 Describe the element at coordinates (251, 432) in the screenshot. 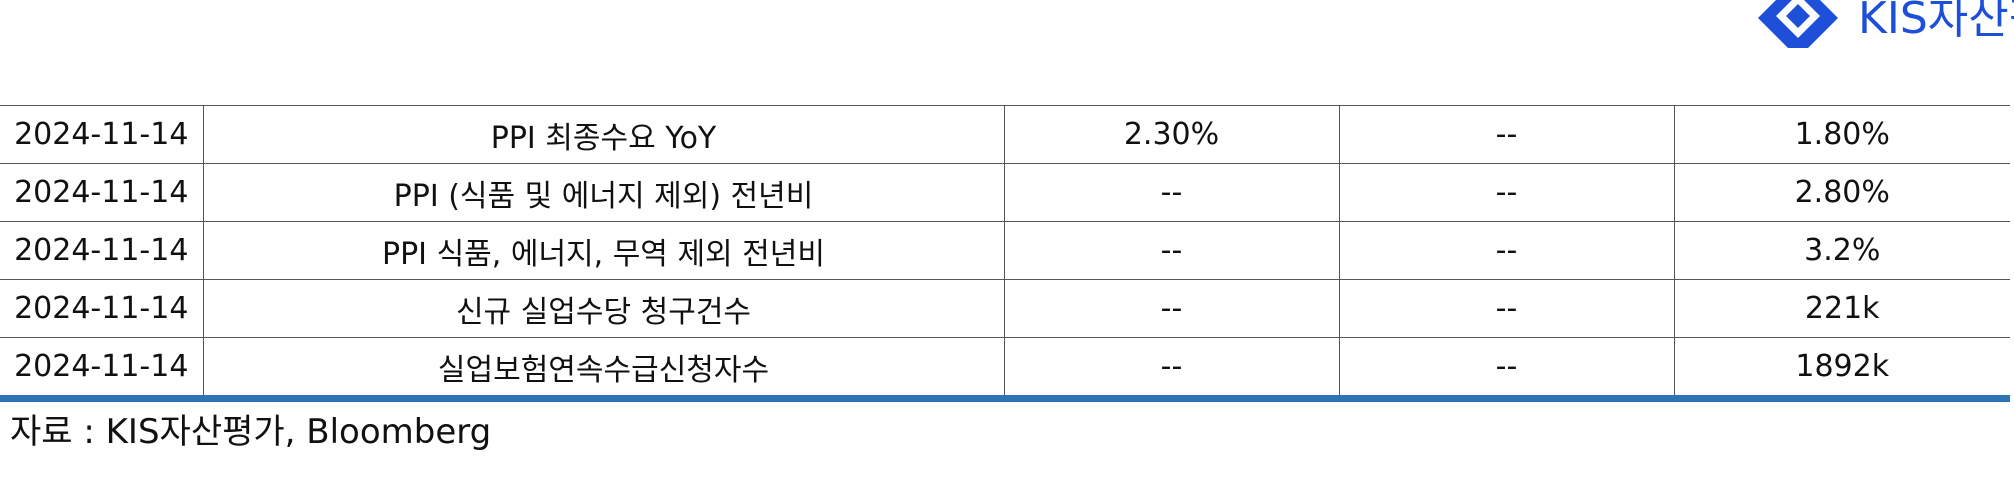

I see `source-note: 자료 : KIS자산평가, Bloomberg` at that location.